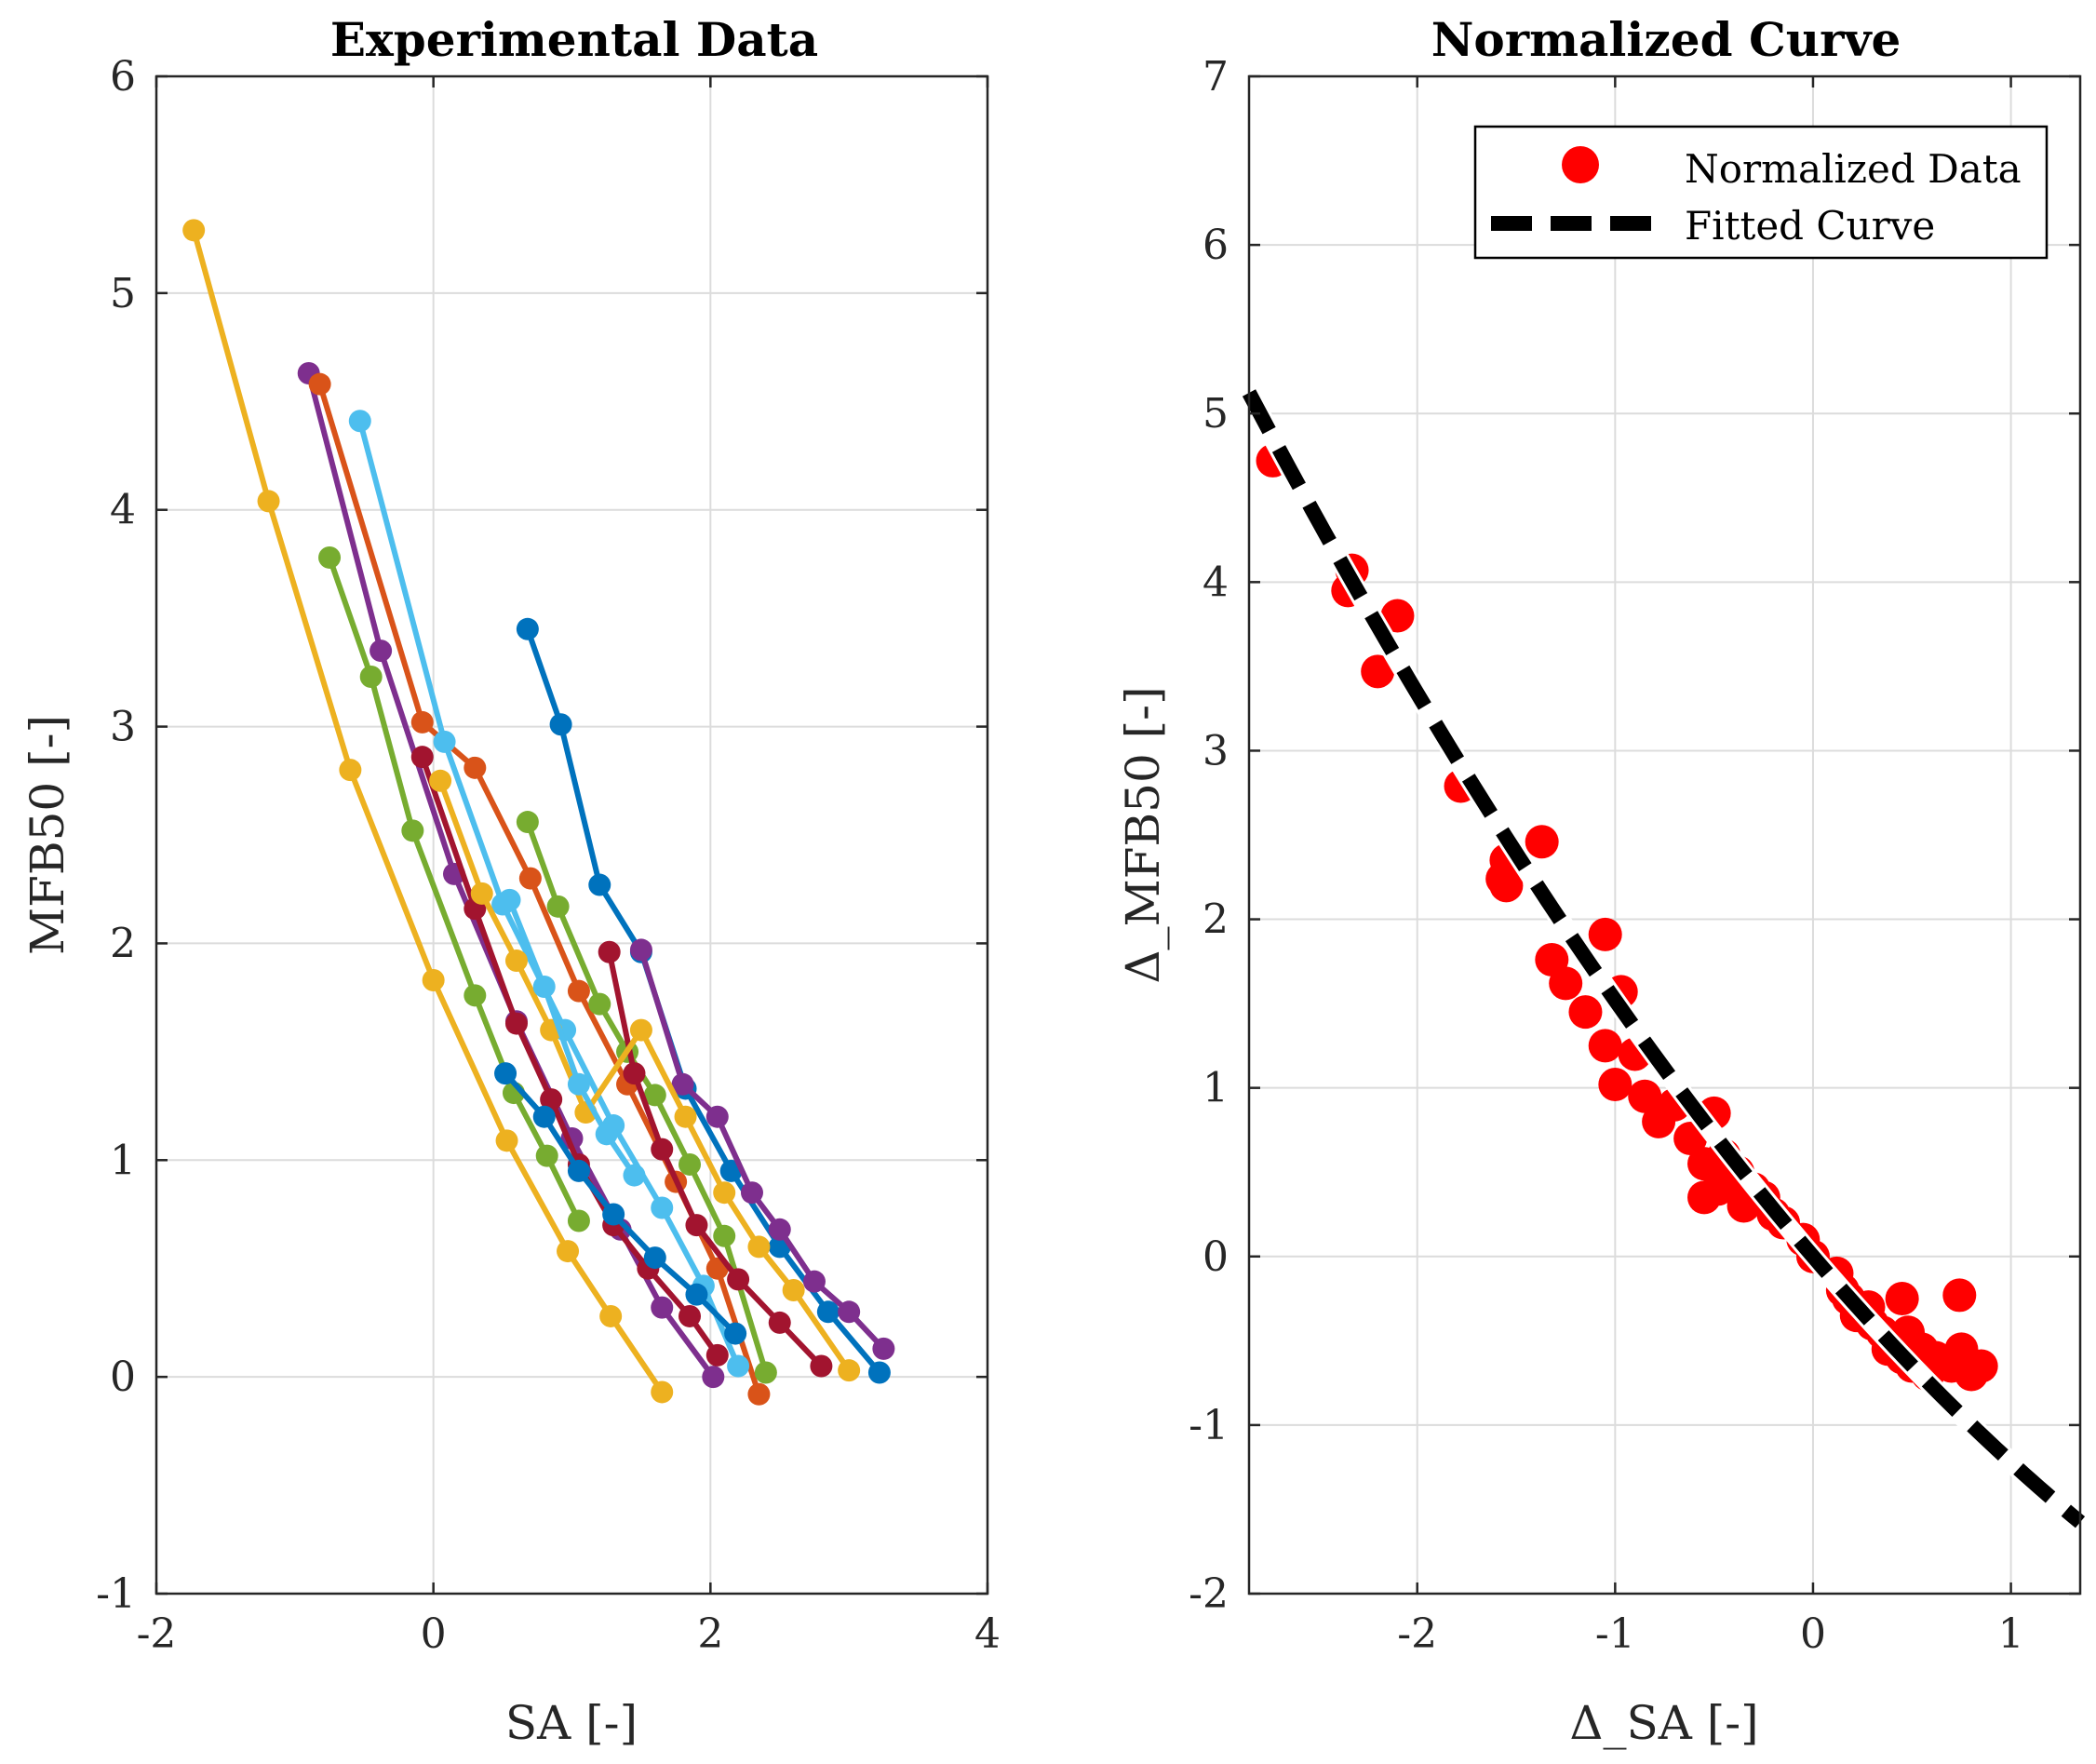 This screenshot has height=1764, width=2096. What do you see at coordinates (1663, 1723) in the screenshot?
I see `plot2-x-label: Δ_SA [-]` at bounding box center [1663, 1723].